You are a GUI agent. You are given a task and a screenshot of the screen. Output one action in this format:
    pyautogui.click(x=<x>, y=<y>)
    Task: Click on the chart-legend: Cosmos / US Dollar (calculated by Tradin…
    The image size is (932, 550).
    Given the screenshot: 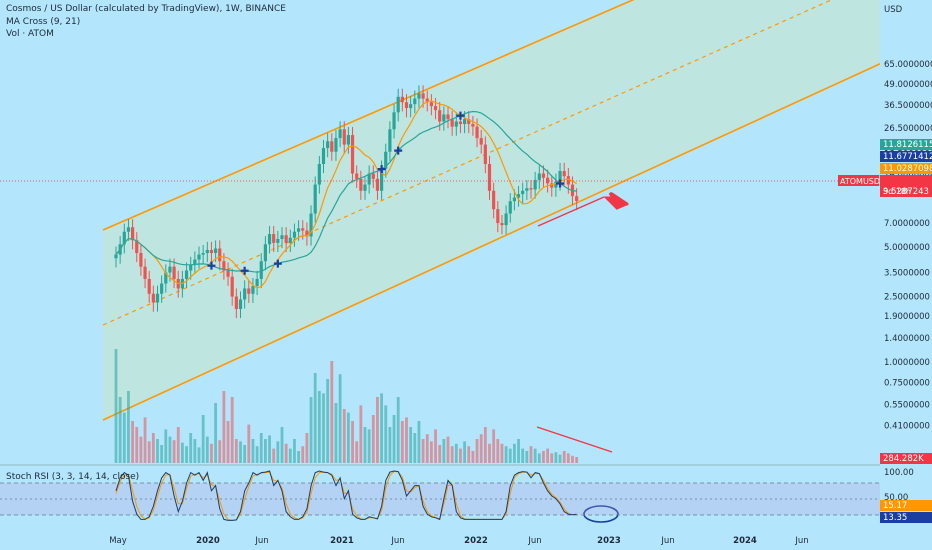 What is the action you would take?
    pyautogui.click(x=146, y=22)
    